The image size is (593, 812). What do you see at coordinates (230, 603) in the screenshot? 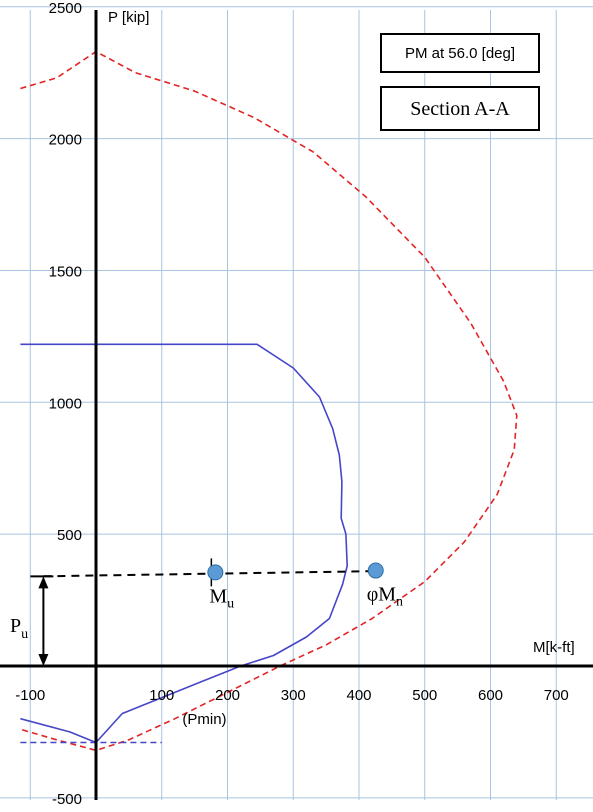
I see `mu-subscript: u` at bounding box center [230, 603].